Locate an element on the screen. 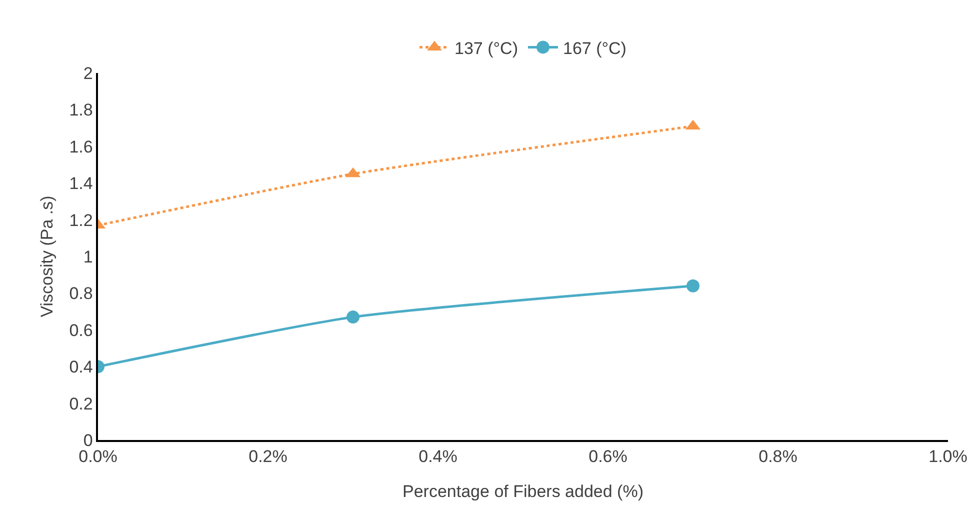  y-tick-label: 0 is located at coordinates (88, 440).